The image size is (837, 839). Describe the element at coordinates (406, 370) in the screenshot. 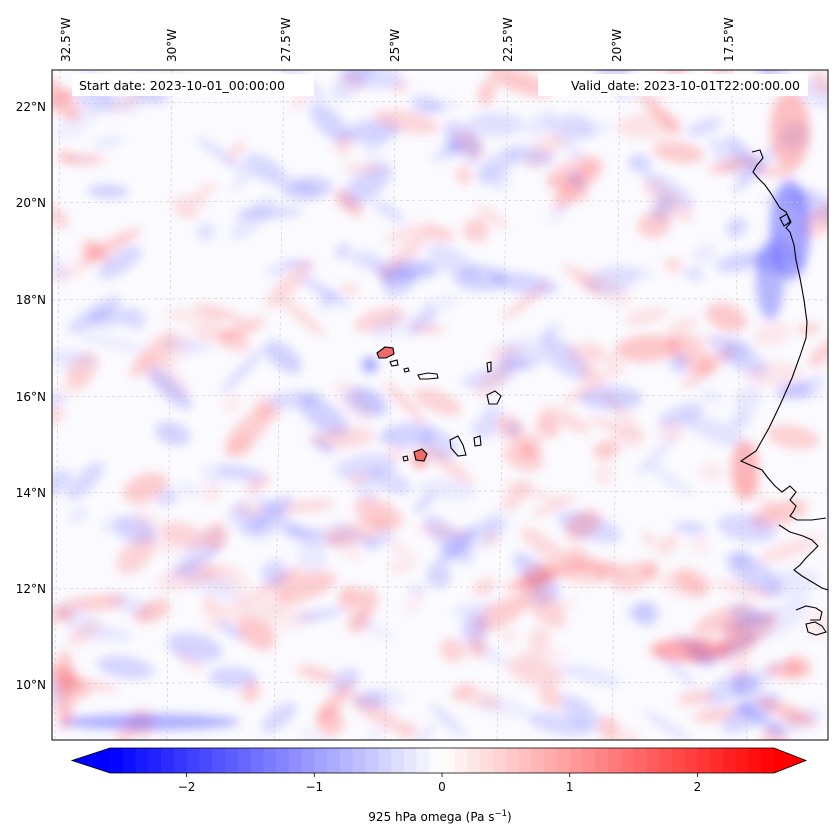

I see `island-santa-luzia` at that location.